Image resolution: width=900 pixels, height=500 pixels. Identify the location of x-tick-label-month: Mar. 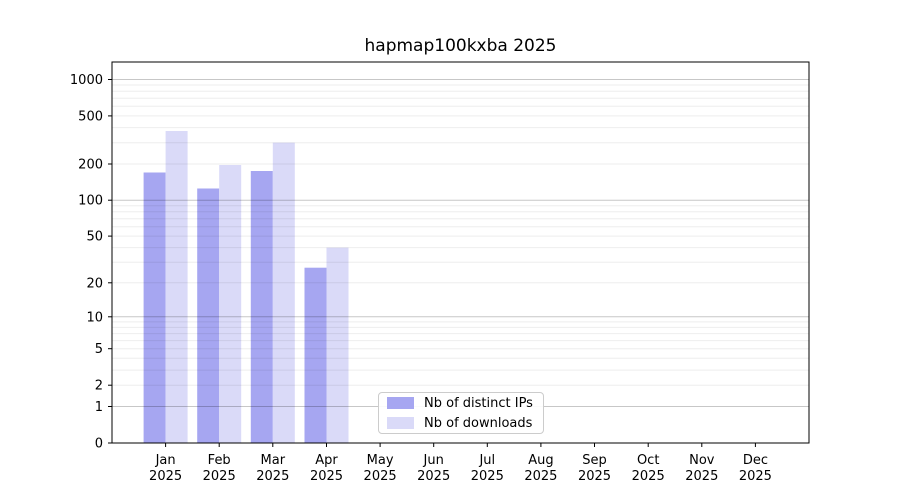
(273, 460).